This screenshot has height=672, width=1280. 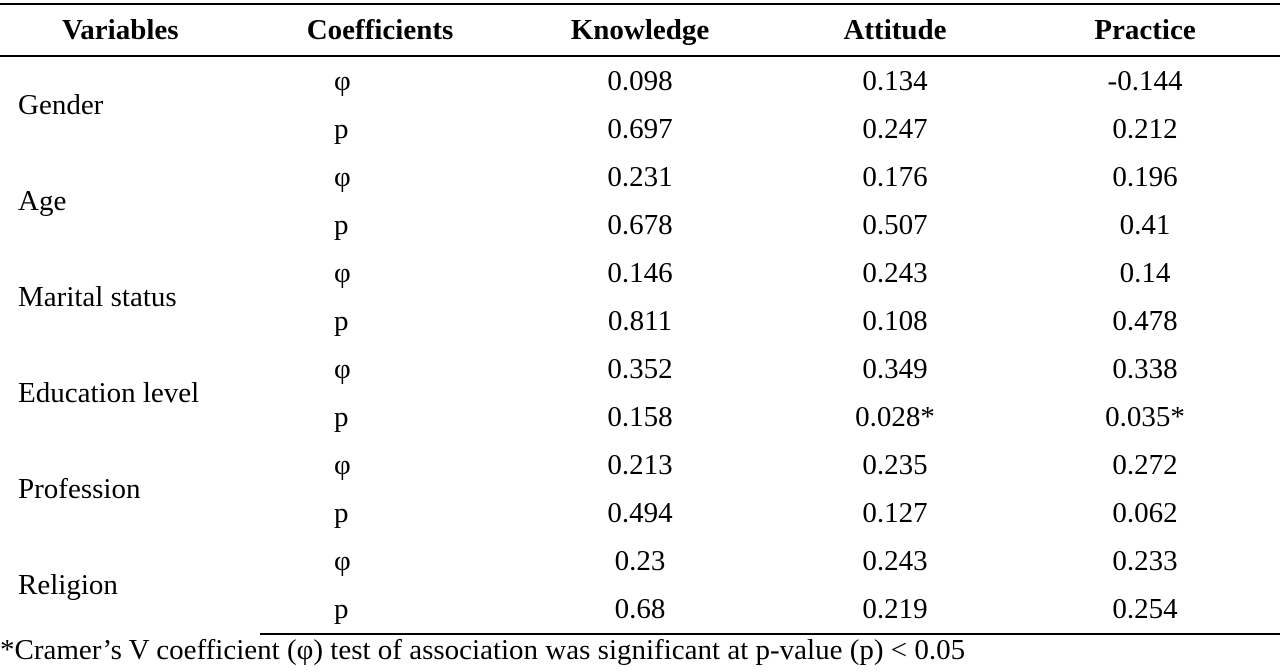 What do you see at coordinates (1145, 176) in the screenshot?
I see `practice-value: 0.196` at bounding box center [1145, 176].